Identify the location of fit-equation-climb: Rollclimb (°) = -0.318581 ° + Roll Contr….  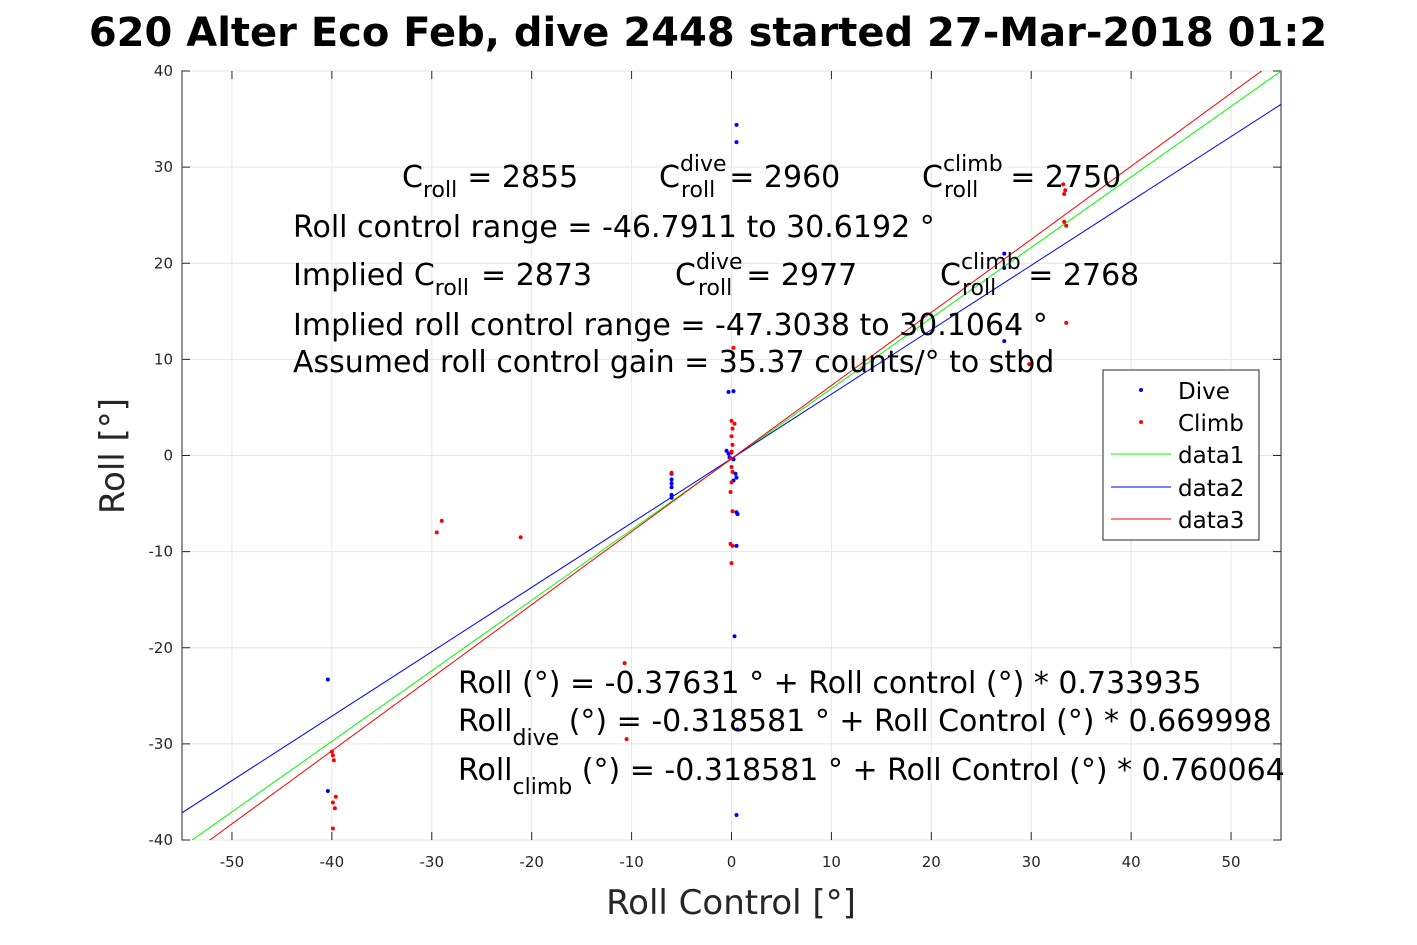
(871, 776).